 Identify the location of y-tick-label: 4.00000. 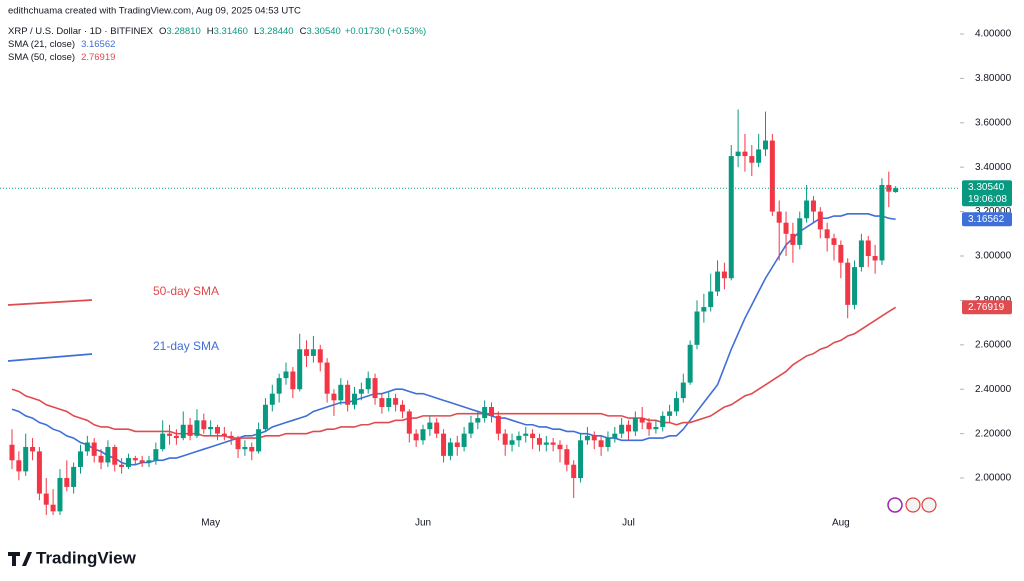
(993, 34).